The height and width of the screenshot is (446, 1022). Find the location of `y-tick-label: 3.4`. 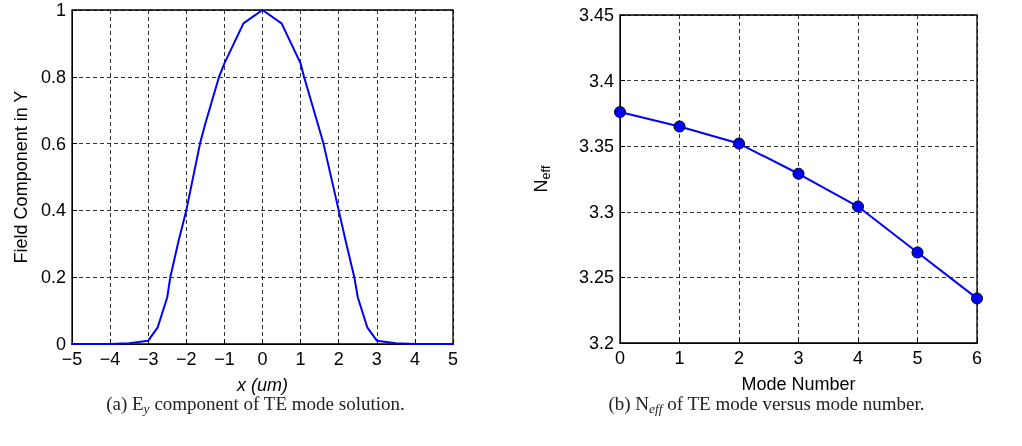

y-tick-label: 3.4 is located at coordinates (601, 80).